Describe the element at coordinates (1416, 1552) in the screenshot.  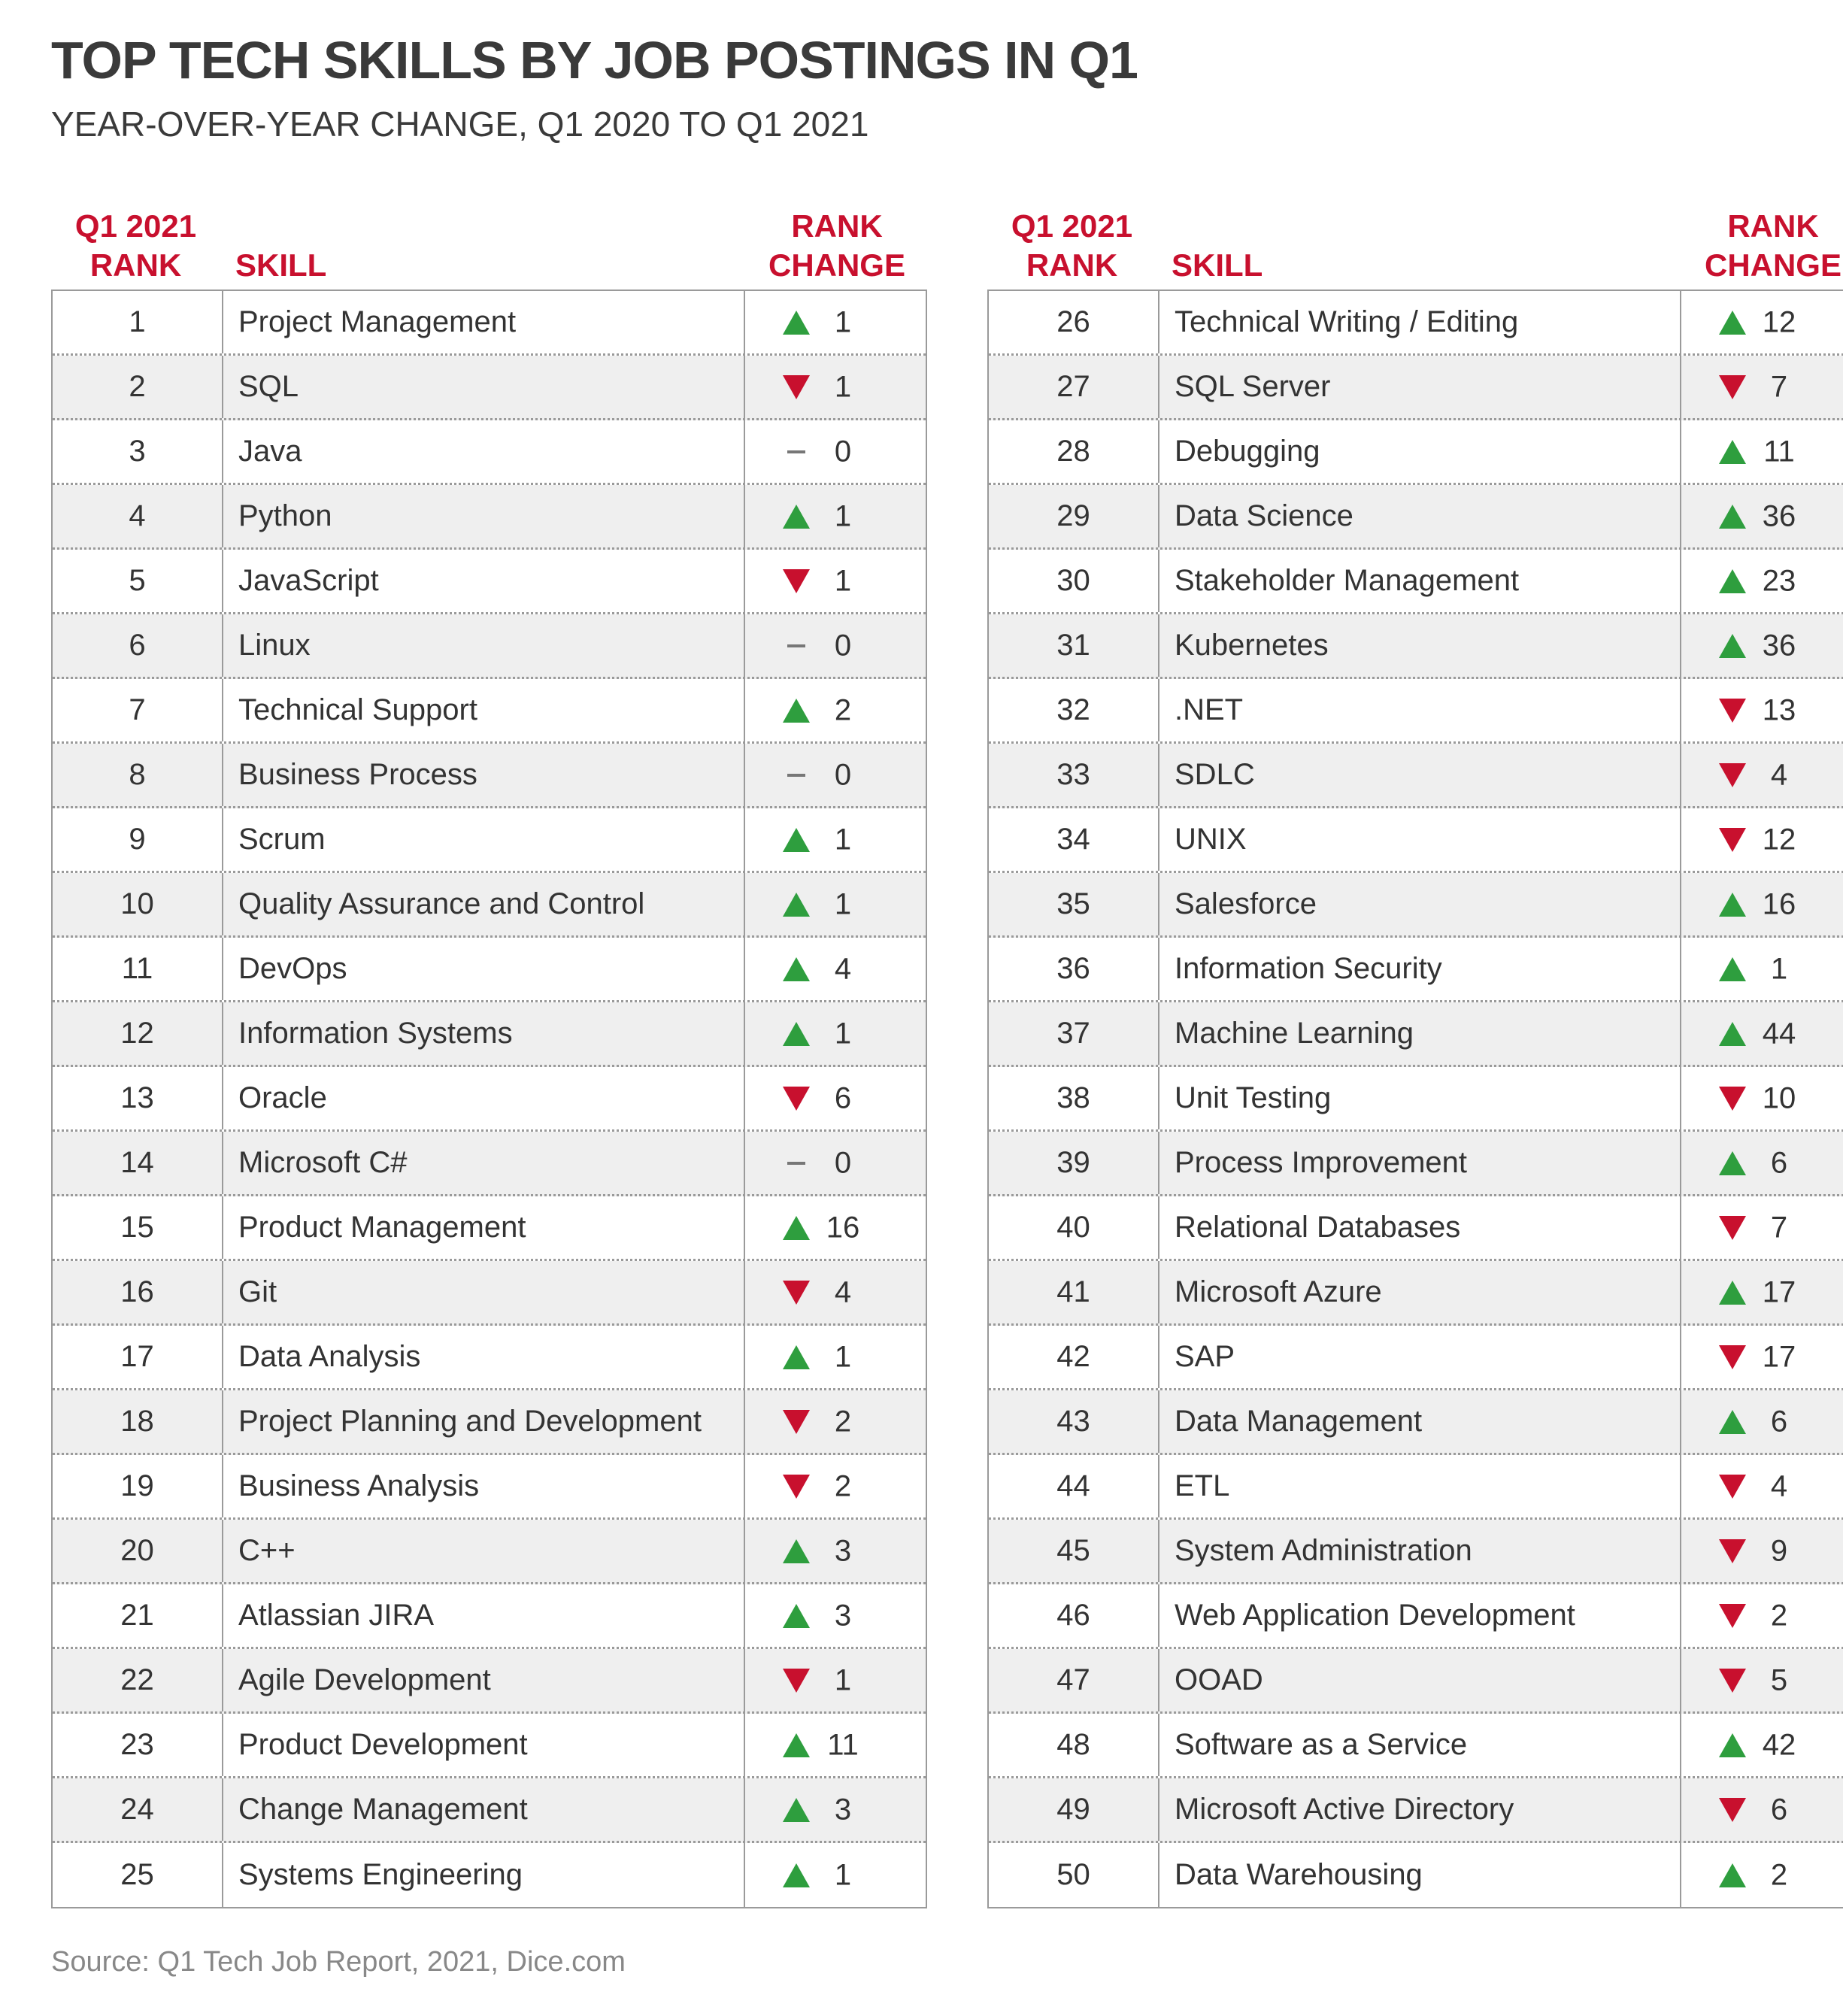
I see `table-row: 45 System Administration 9` at that location.